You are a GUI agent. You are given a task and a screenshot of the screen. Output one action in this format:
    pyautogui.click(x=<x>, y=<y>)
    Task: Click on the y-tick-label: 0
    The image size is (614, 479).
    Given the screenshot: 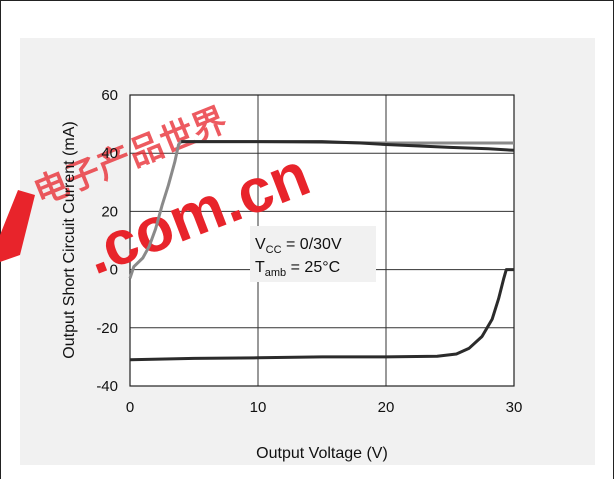 What is the action you would take?
    pyautogui.click(x=114, y=270)
    